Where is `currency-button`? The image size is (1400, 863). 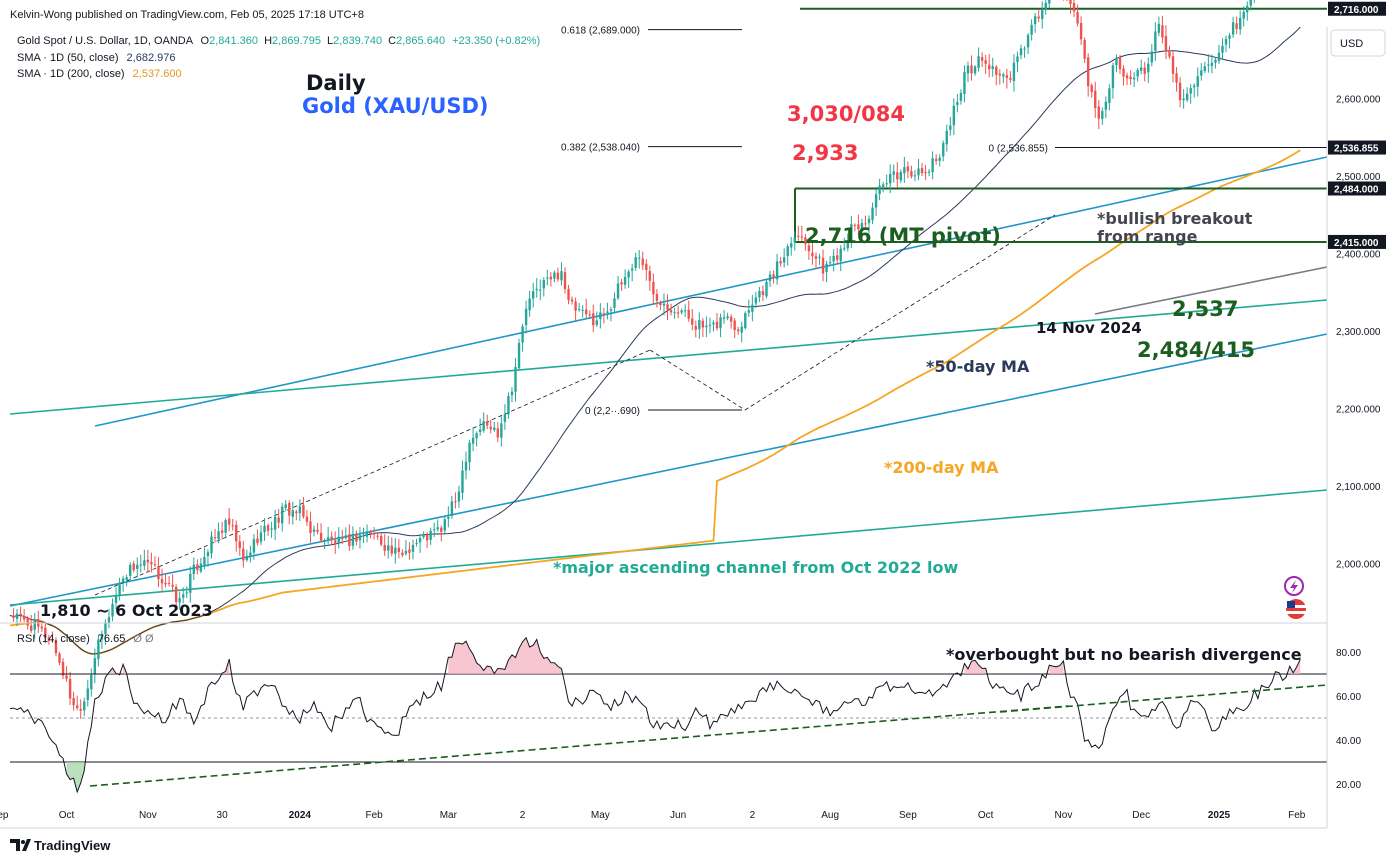
currency-button is located at coordinates (1358, 43).